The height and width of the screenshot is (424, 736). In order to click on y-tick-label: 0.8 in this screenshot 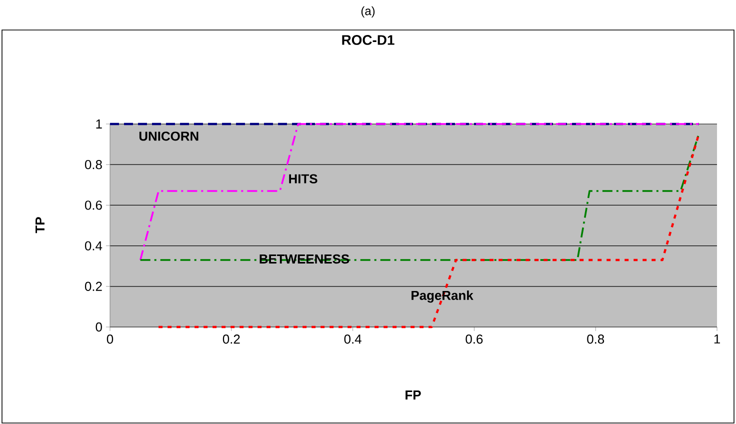, I will do `click(93, 165)`.